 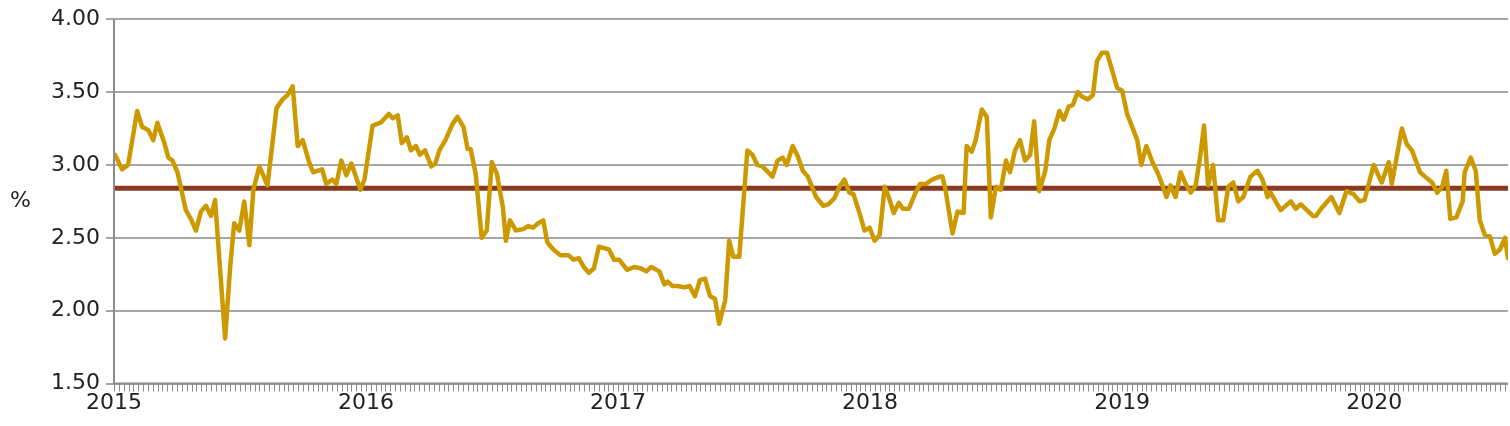 What do you see at coordinates (870, 401) in the screenshot?
I see `x-tick-label: 2018` at bounding box center [870, 401].